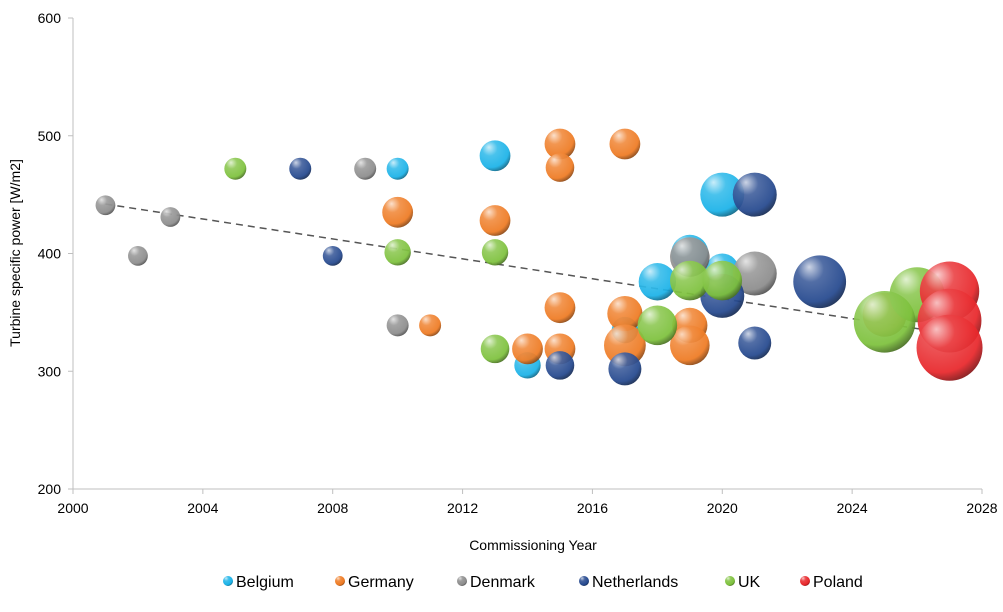  I want to click on legend-marker-belgium, so click(228, 581).